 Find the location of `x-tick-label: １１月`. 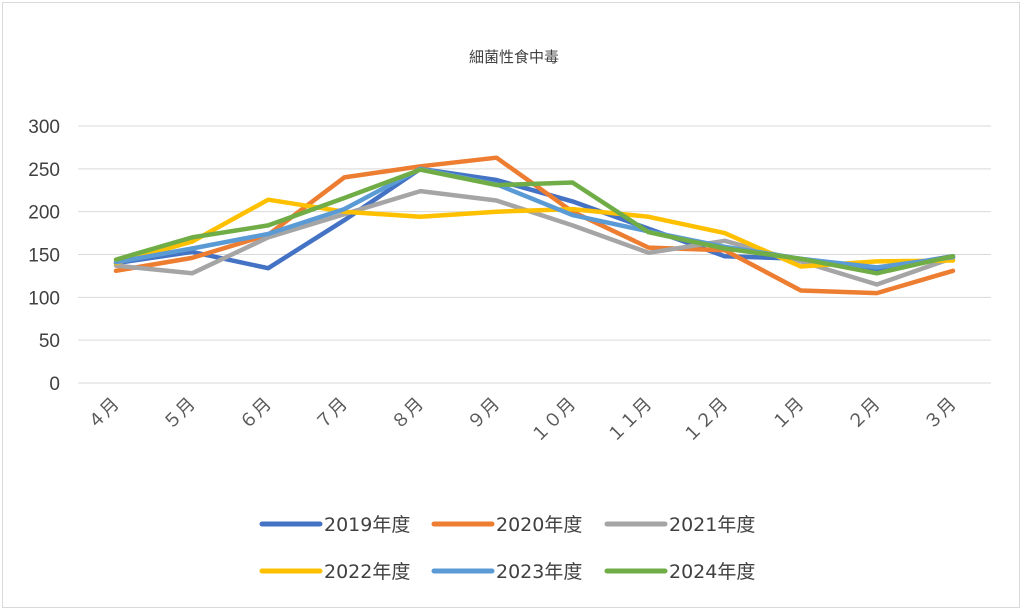

x-tick-label: １１月 is located at coordinates (629, 420).